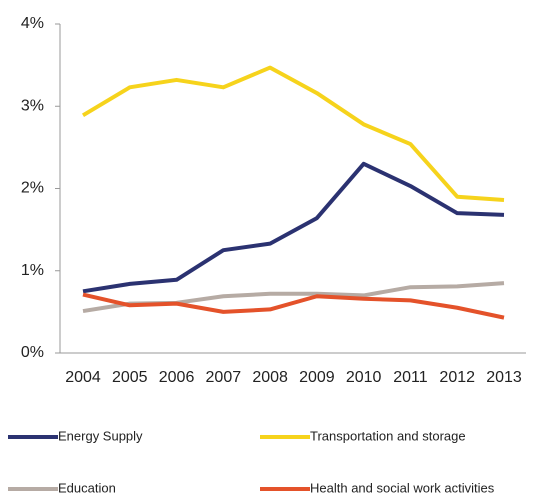  I want to click on x-tick-label: 2011, so click(410, 377).